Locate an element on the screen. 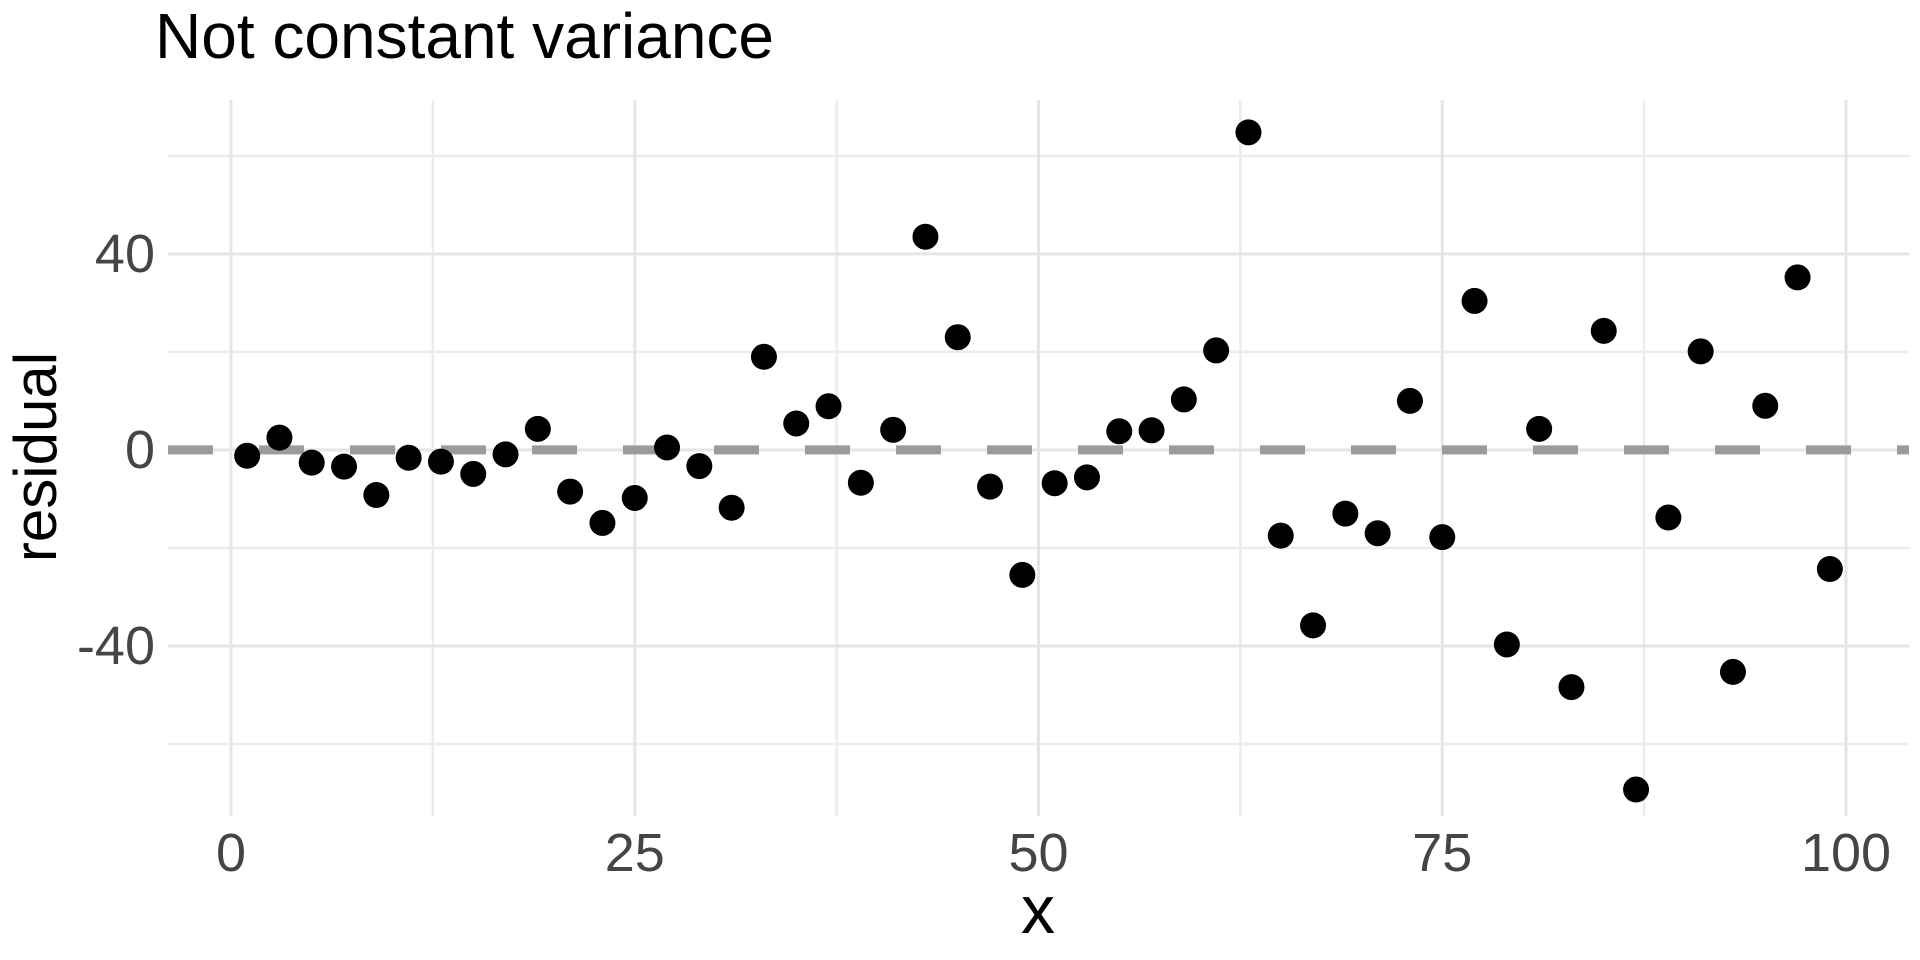  x-tick-label: 50 is located at coordinates (1038, 853).